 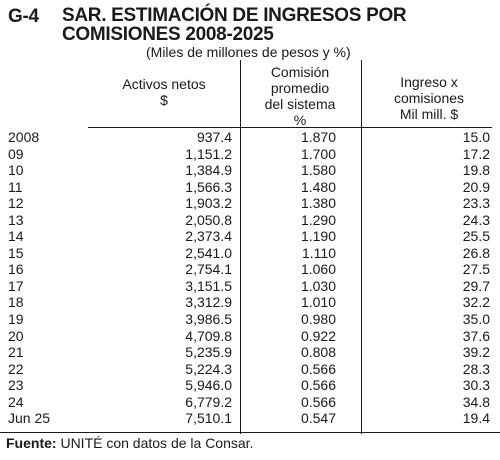 What do you see at coordinates (24, 137) in the screenshot?
I see `row-year: 2008` at bounding box center [24, 137].